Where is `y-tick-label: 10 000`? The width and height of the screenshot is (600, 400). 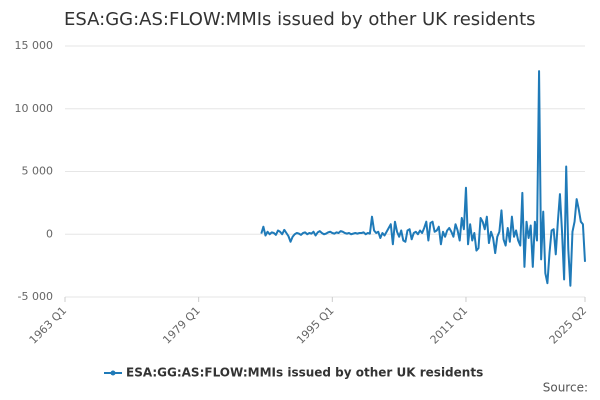
y-tick-label: 10 000 is located at coordinates (34, 108).